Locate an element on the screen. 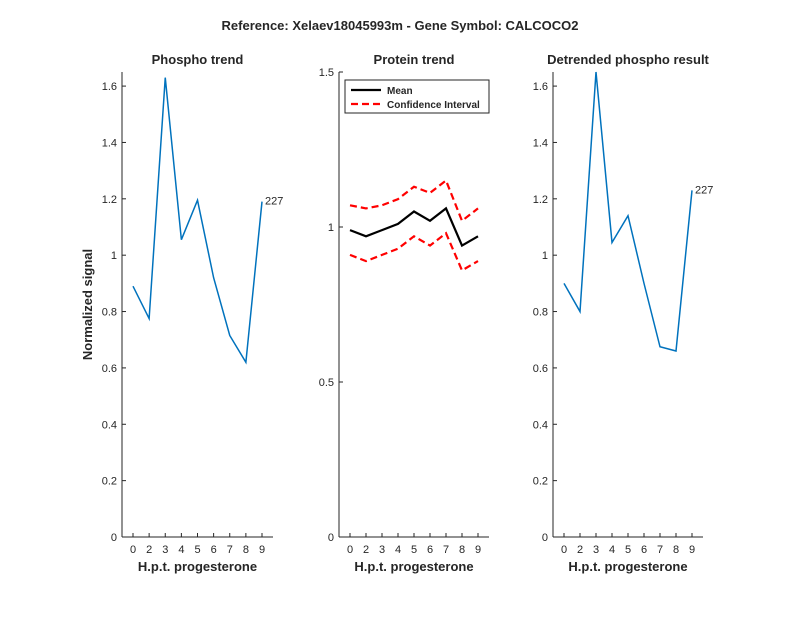 The width and height of the screenshot is (800, 618). chart0-ytick-label: 1.6 is located at coordinates (109, 87).